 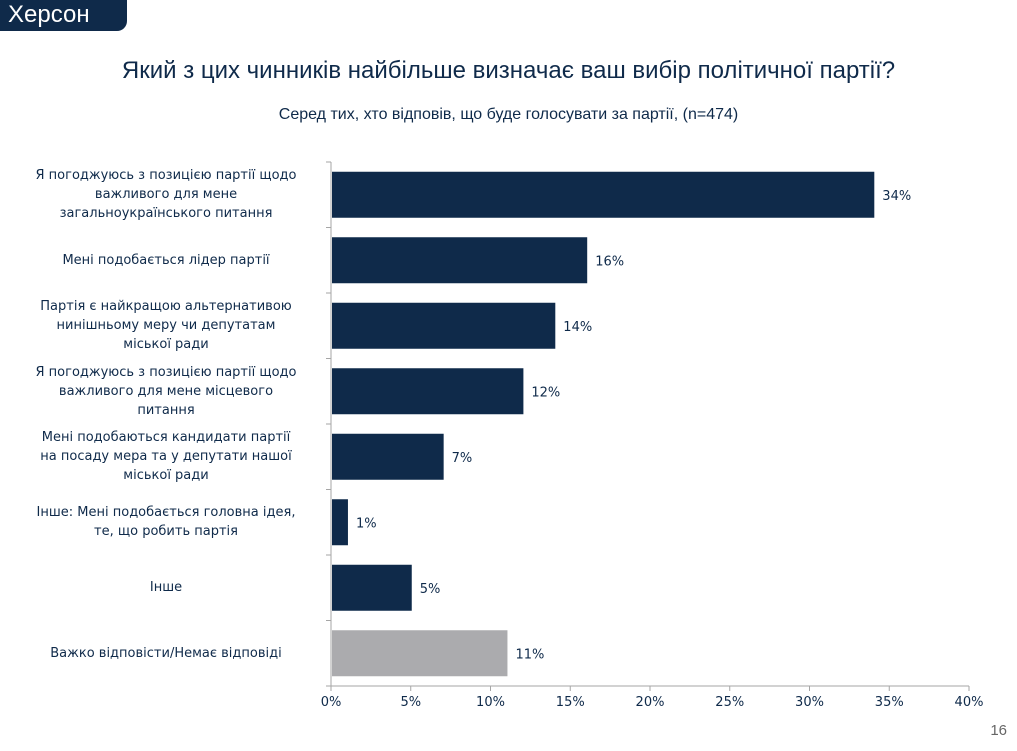 I want to click on x-tick-label: 30%, so click(x=809, y=702).